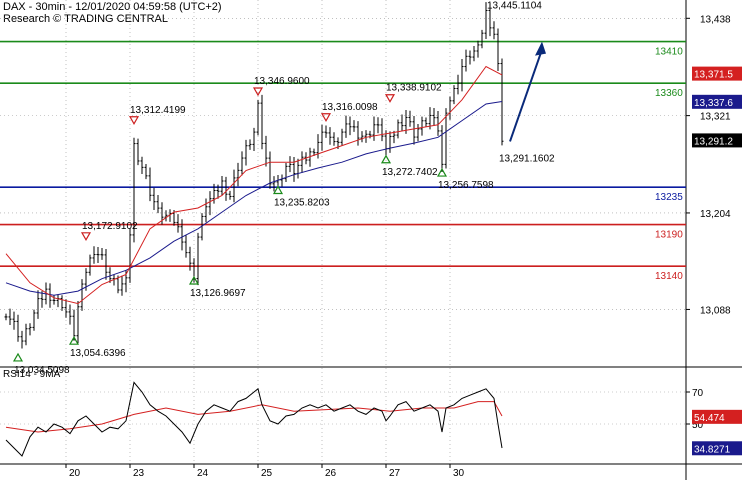 Image resolution: width=742 pixels, height=480 pixels. I want to click on rsi-tag-label: 34.8271, so click(712, 449).